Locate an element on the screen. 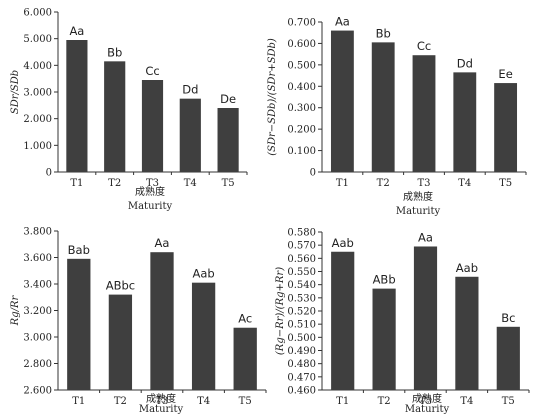  significance-label: ABb is located at coordinates (384, 280).